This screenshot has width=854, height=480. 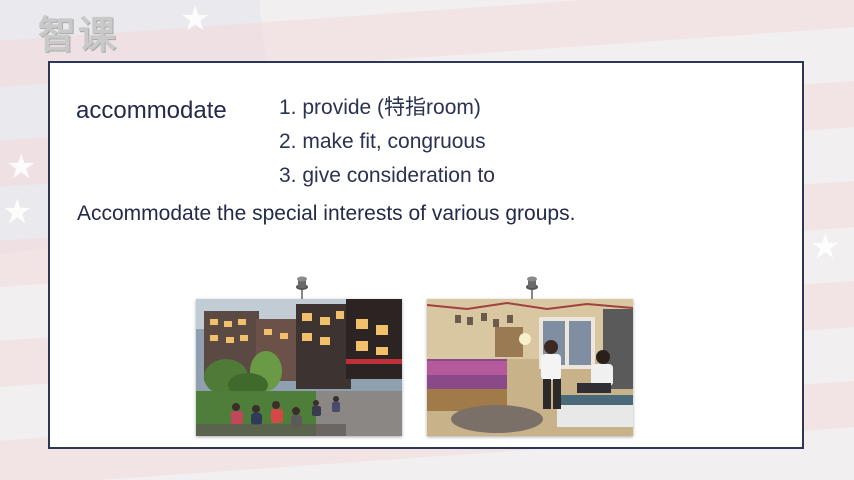 What do you see at coordinates (382, 141) in the screenshot?
I see `definition-item: 2. make fit, congruous` at bounding box center [382, 141].